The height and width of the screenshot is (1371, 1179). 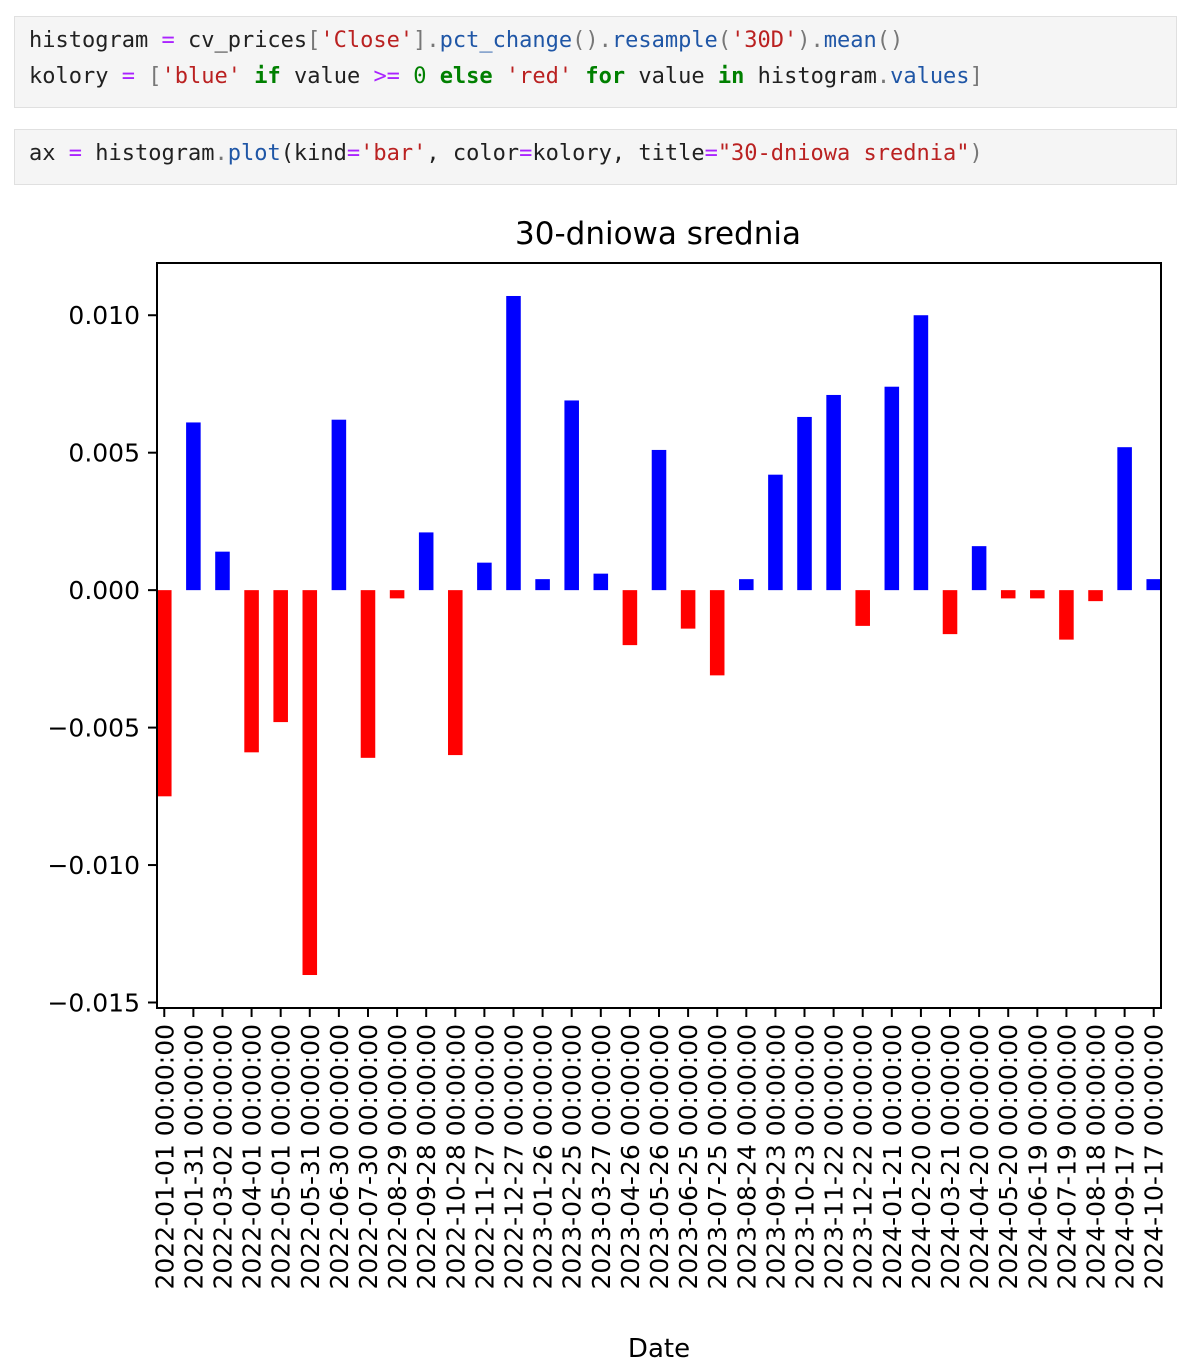 What do you see at coordinates (976, 153) in the screenshot?
I see `code-token: )` at bounding box center [976, 153].